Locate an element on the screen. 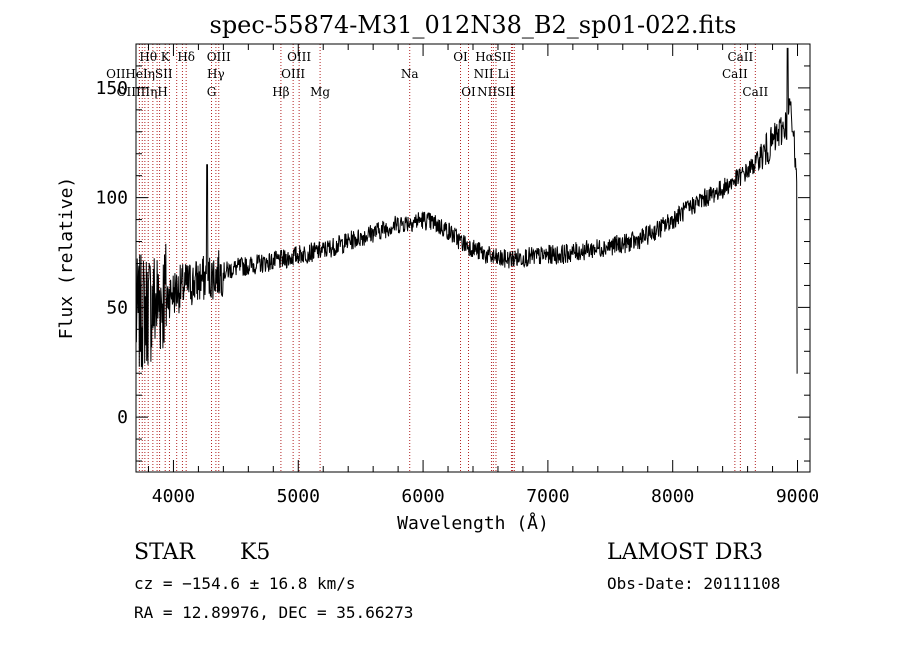 The height and width of the screenshot is (649, 900). line-label: Mg is located at coordinates (320, 92).